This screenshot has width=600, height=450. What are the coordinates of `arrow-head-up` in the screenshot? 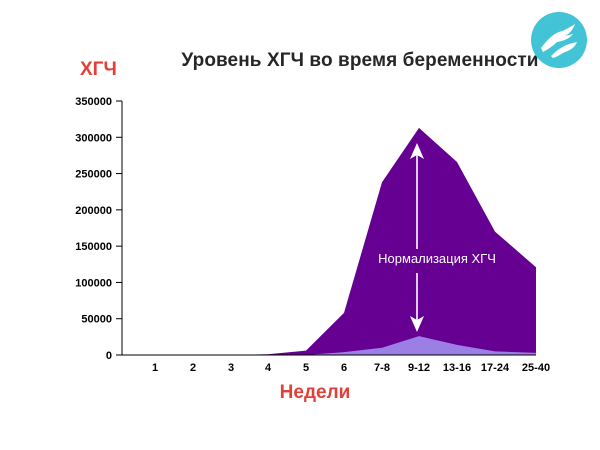 It's located at (417, 151).